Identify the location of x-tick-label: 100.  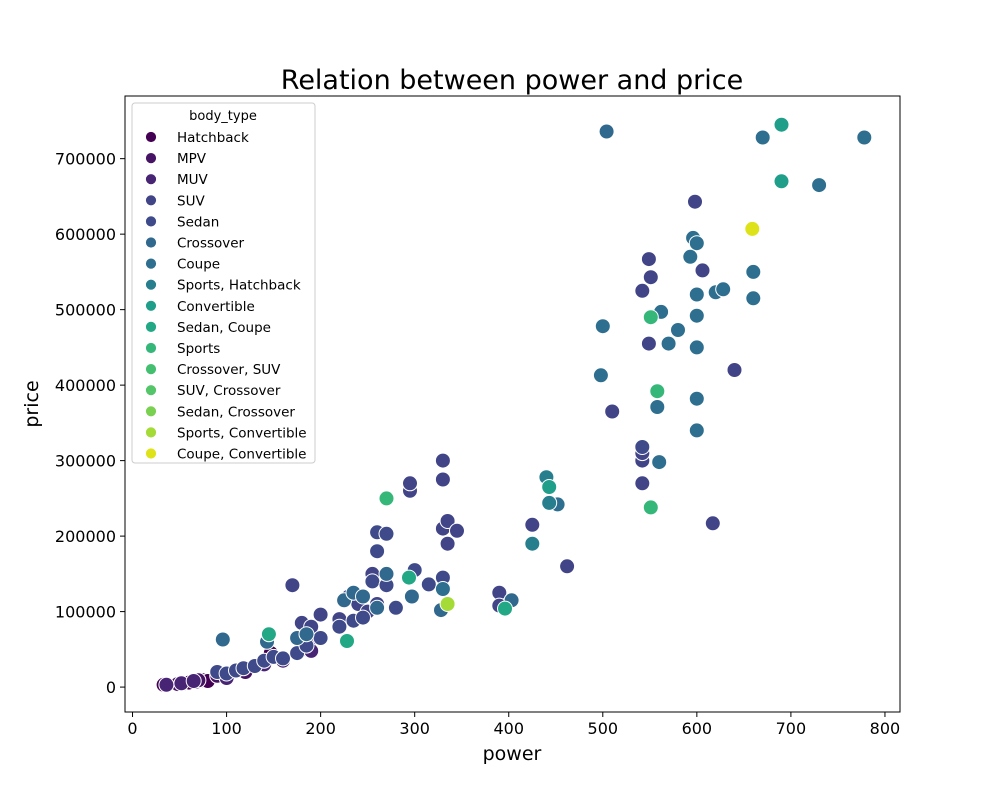
(226, 728).